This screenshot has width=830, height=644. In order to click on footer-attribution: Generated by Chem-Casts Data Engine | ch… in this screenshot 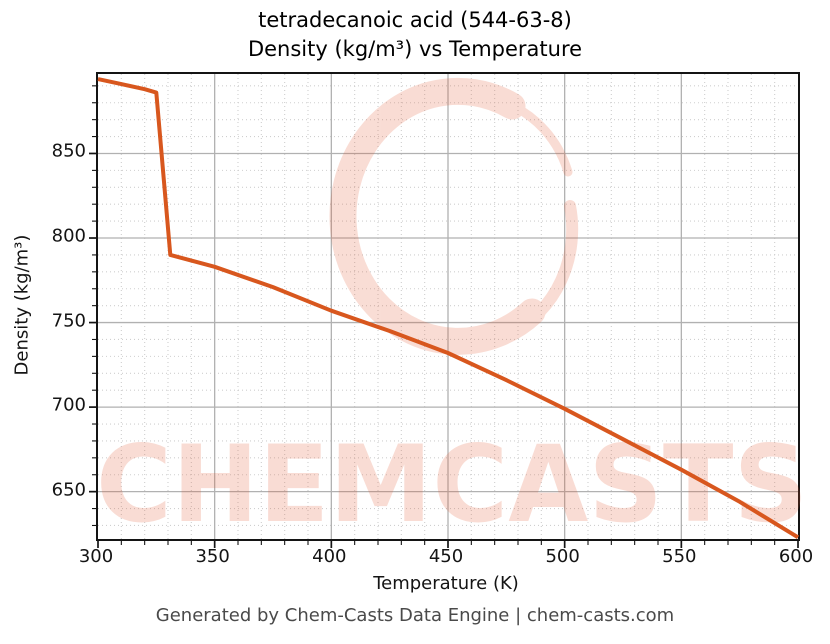, I will do `click(415, 615)`.